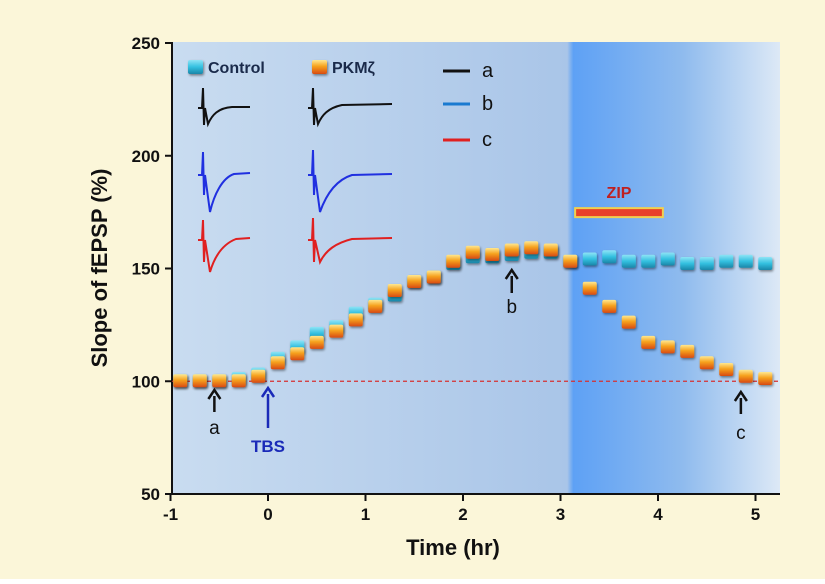 This screenshot has width=825, height=584. I want to click on x-tick-label: 2, so click(462, 514).